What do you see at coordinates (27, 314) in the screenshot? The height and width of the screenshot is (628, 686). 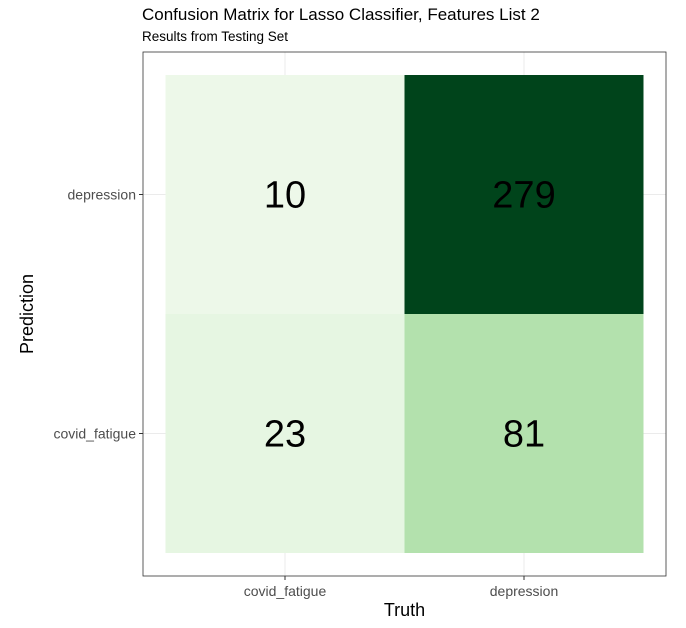 I see `y-axis-title: Prediction` at bounding box center [27, 314].